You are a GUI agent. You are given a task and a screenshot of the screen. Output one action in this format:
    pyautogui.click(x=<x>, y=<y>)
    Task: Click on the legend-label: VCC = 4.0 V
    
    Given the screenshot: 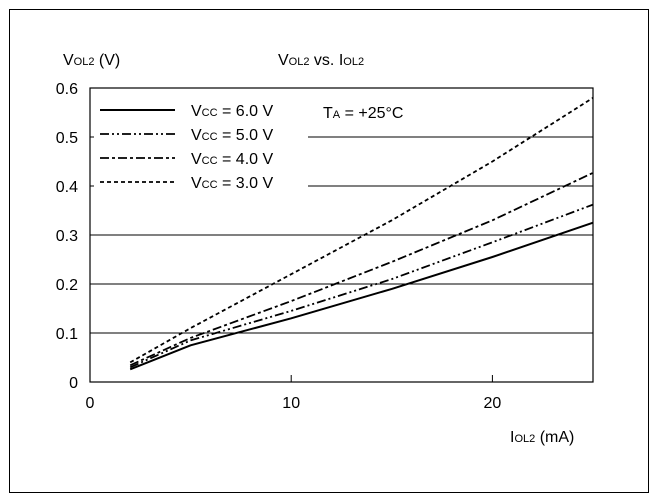 What is the action you would take?
    pyautogui.click(x=232, y=159)
    